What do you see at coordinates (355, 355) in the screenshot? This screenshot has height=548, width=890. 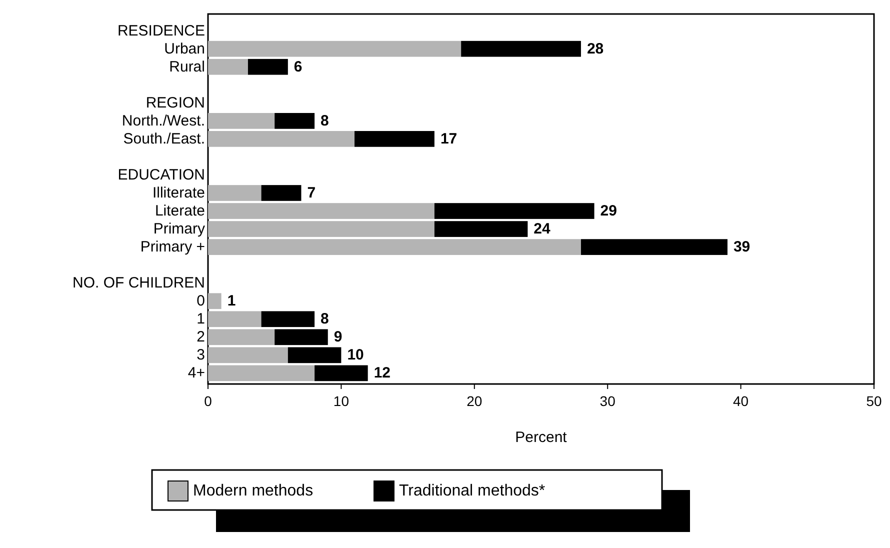 I see `total-label: 10` at bounding box center [355, 355].